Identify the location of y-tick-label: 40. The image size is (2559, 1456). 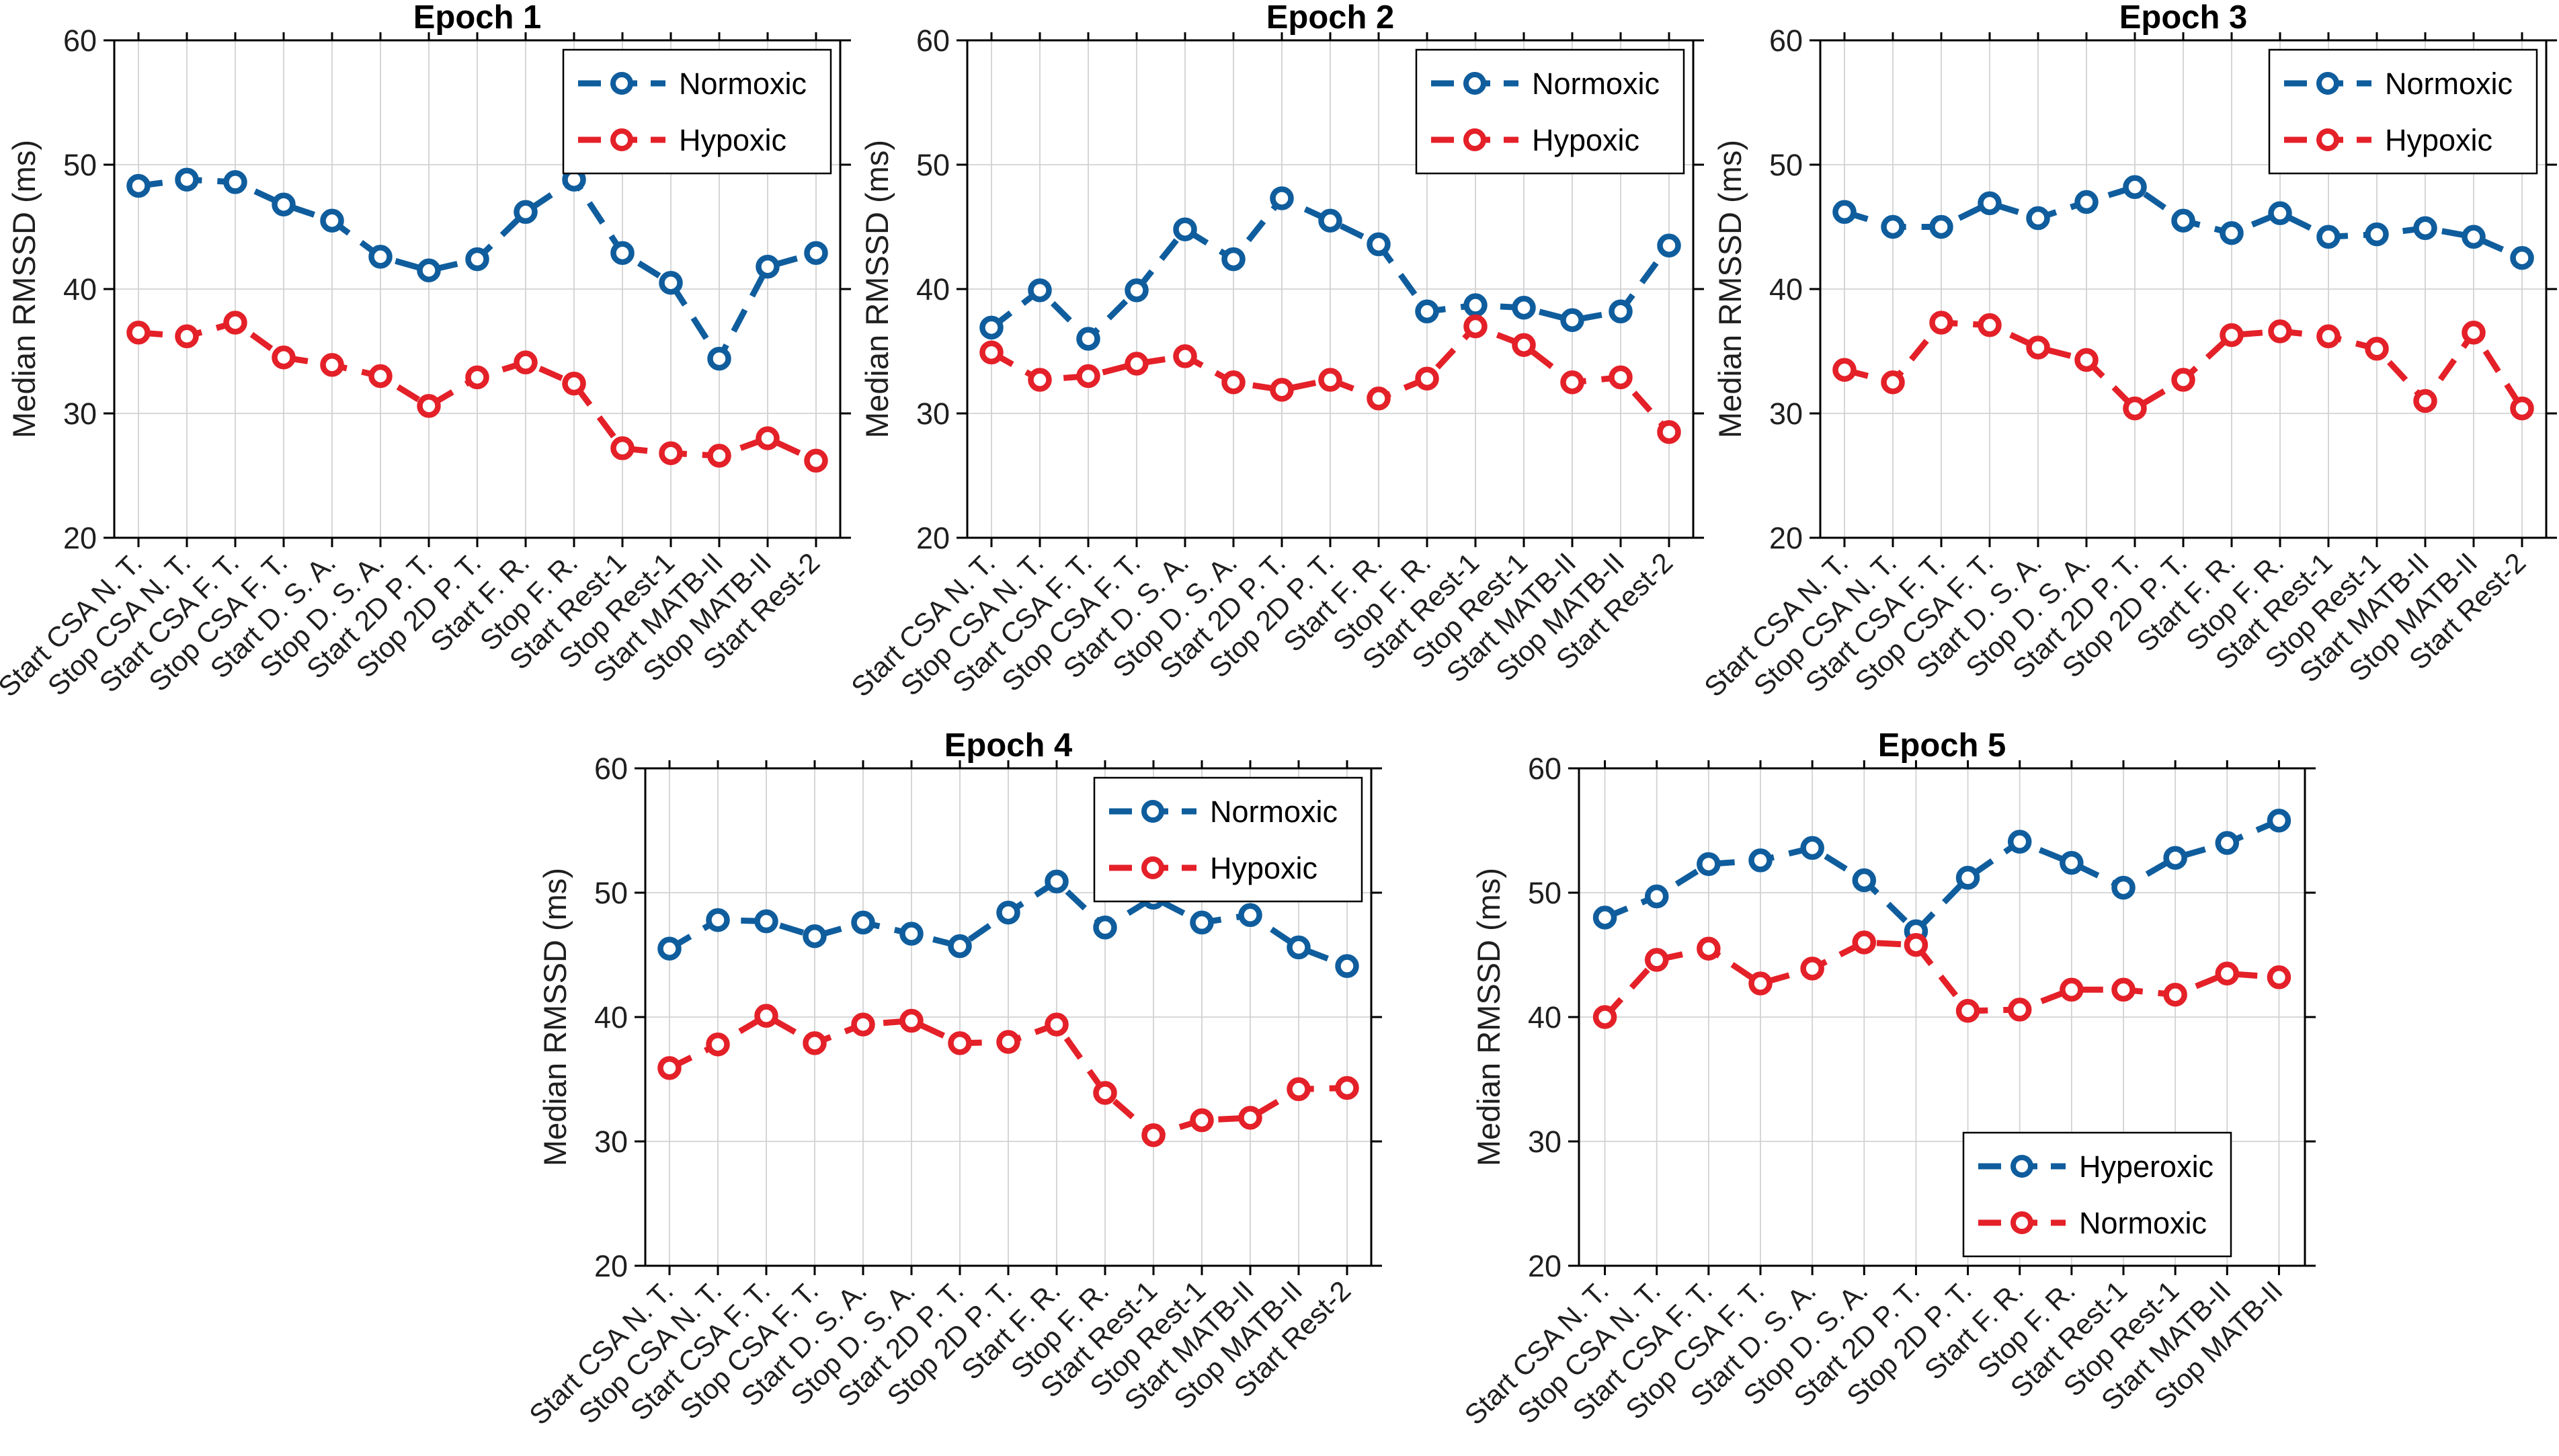
(1544, 1017).